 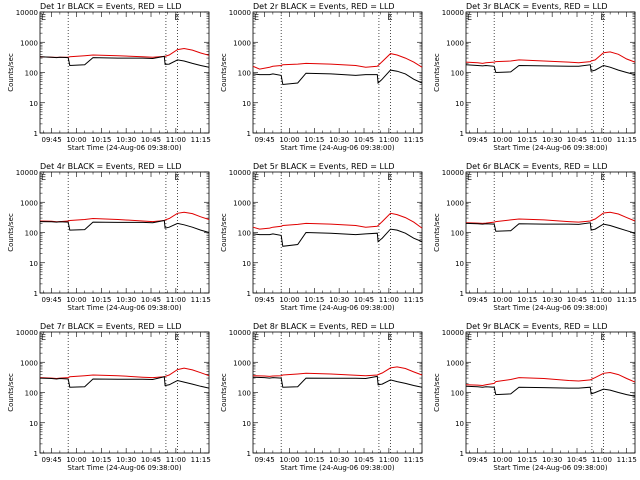 What do you see at coordinates (111, 326) in the screenshot?
I see `panel-title: Det 7r BLACK = Events, RED = LLD` at bounding box center [111, 326].